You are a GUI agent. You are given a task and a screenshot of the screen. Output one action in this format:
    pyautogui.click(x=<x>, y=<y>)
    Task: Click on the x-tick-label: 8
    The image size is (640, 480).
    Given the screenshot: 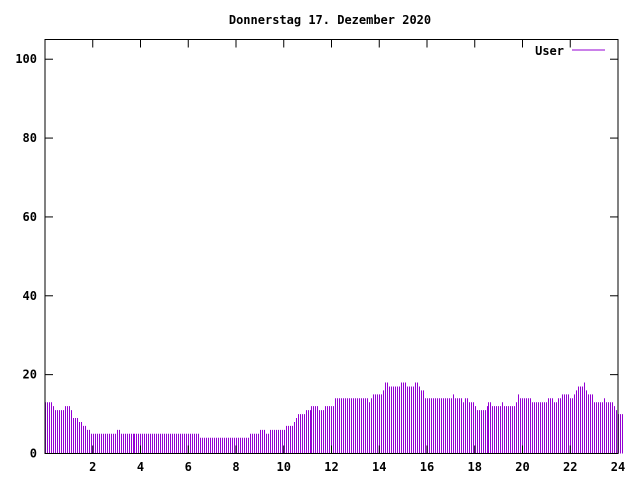 What is the action you would take?
    pyautogui.click(x=235, y=467)
    